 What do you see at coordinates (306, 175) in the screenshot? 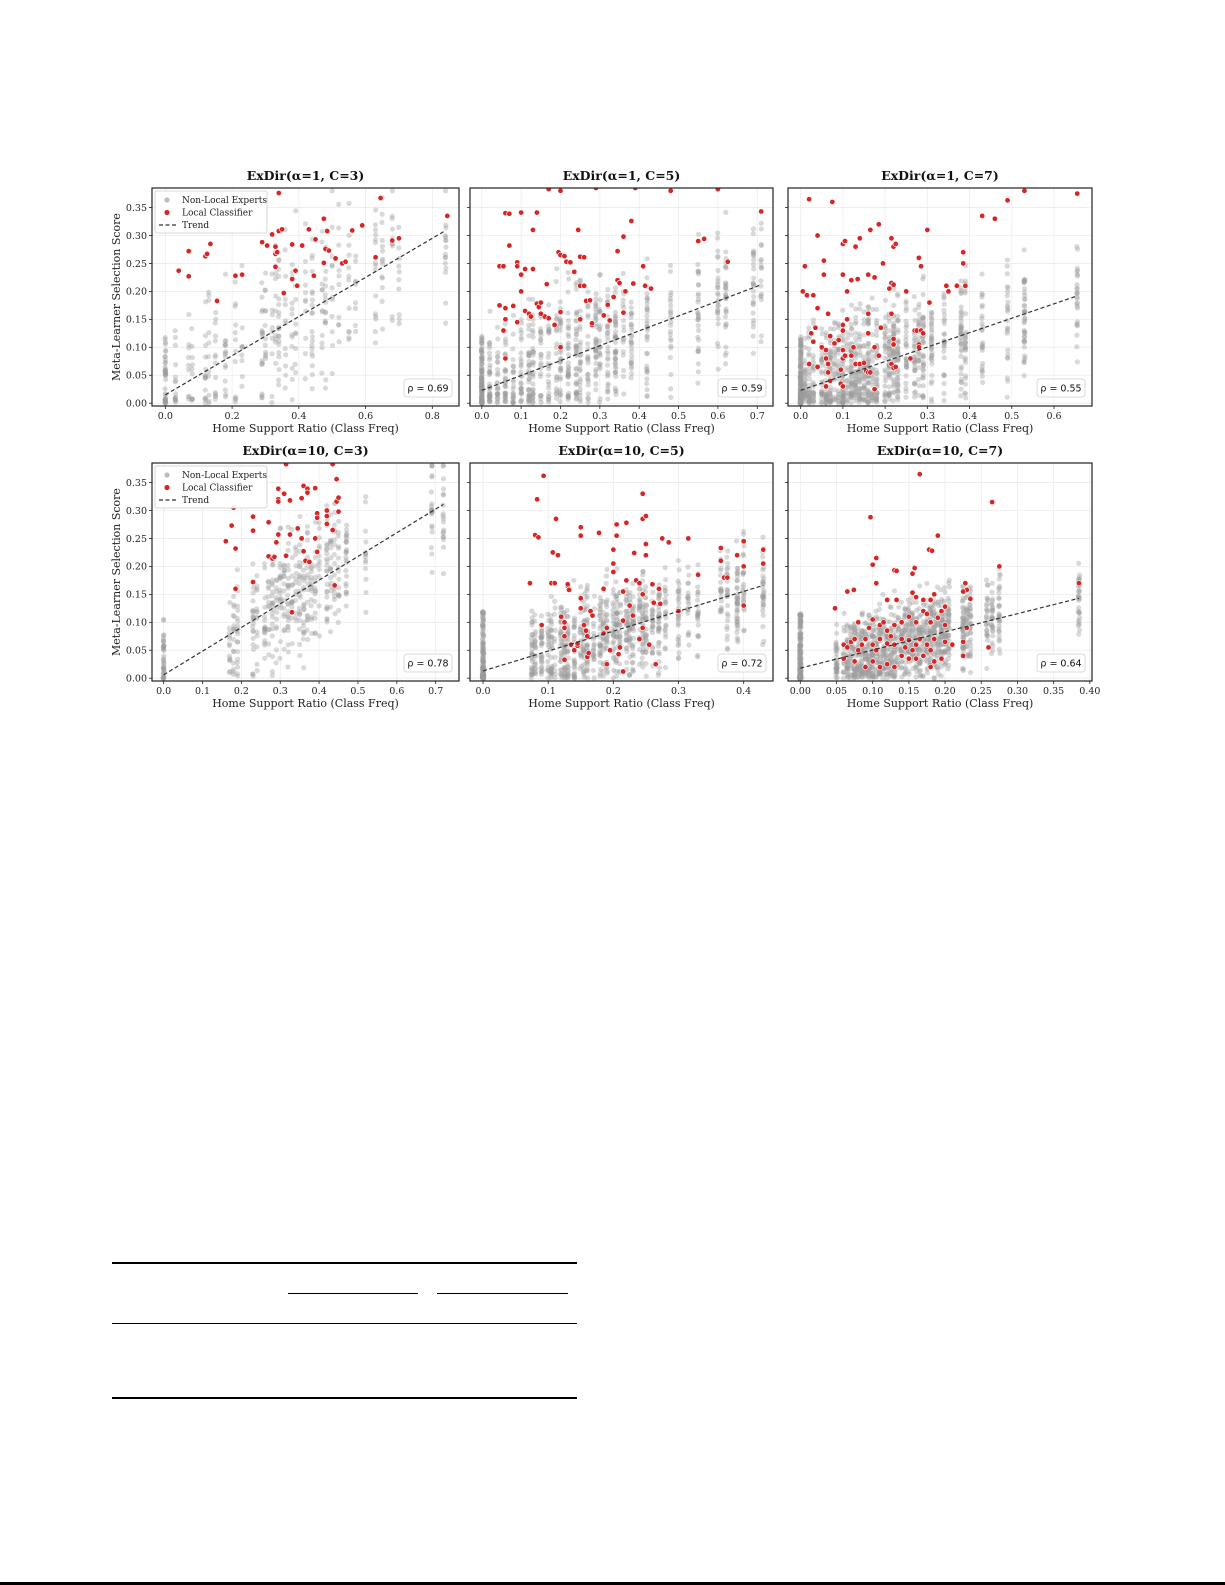
I see `panel-title: ExDir(α=1, C=3)` at bounding box center [306, 175].